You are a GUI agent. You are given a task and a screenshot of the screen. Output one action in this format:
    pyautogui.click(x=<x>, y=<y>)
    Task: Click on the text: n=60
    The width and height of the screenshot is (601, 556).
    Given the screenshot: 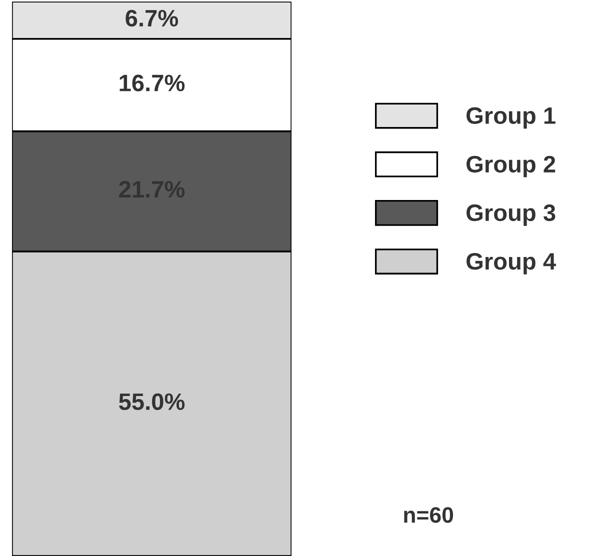 What is the action you would take?
    pyautogui.click(x=429, y=515)
    